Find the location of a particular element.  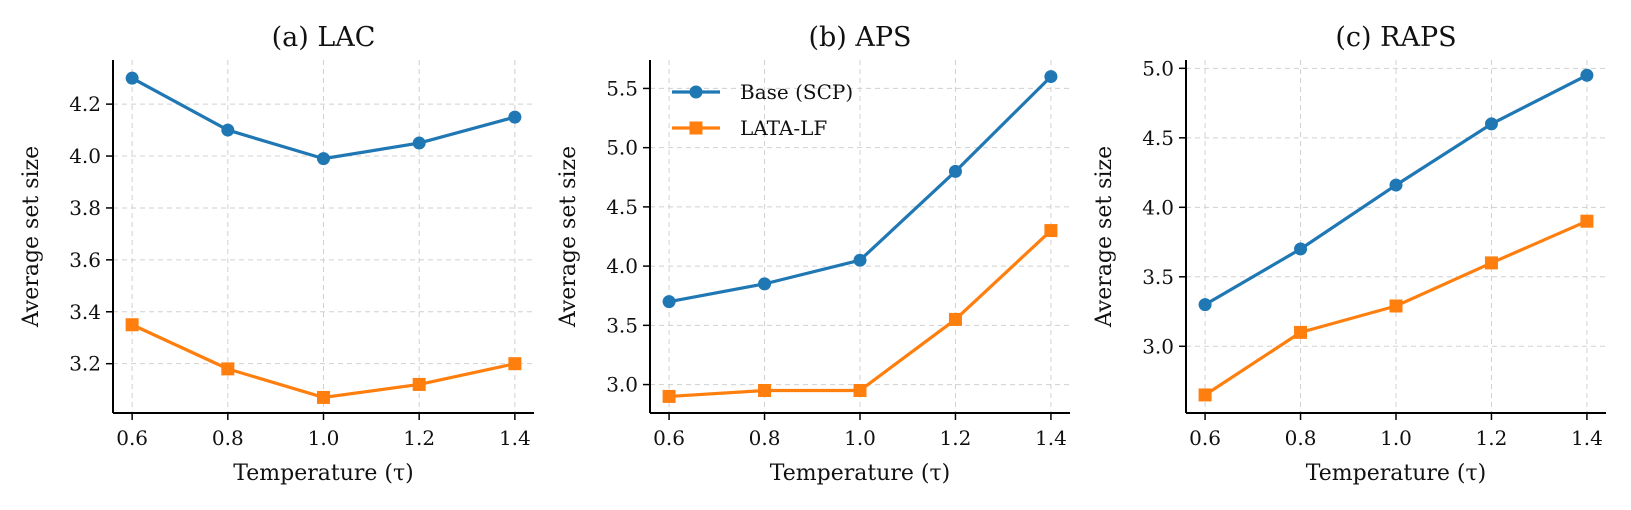

legend-label: Base (SCP) is located at coordinates (796, 92).